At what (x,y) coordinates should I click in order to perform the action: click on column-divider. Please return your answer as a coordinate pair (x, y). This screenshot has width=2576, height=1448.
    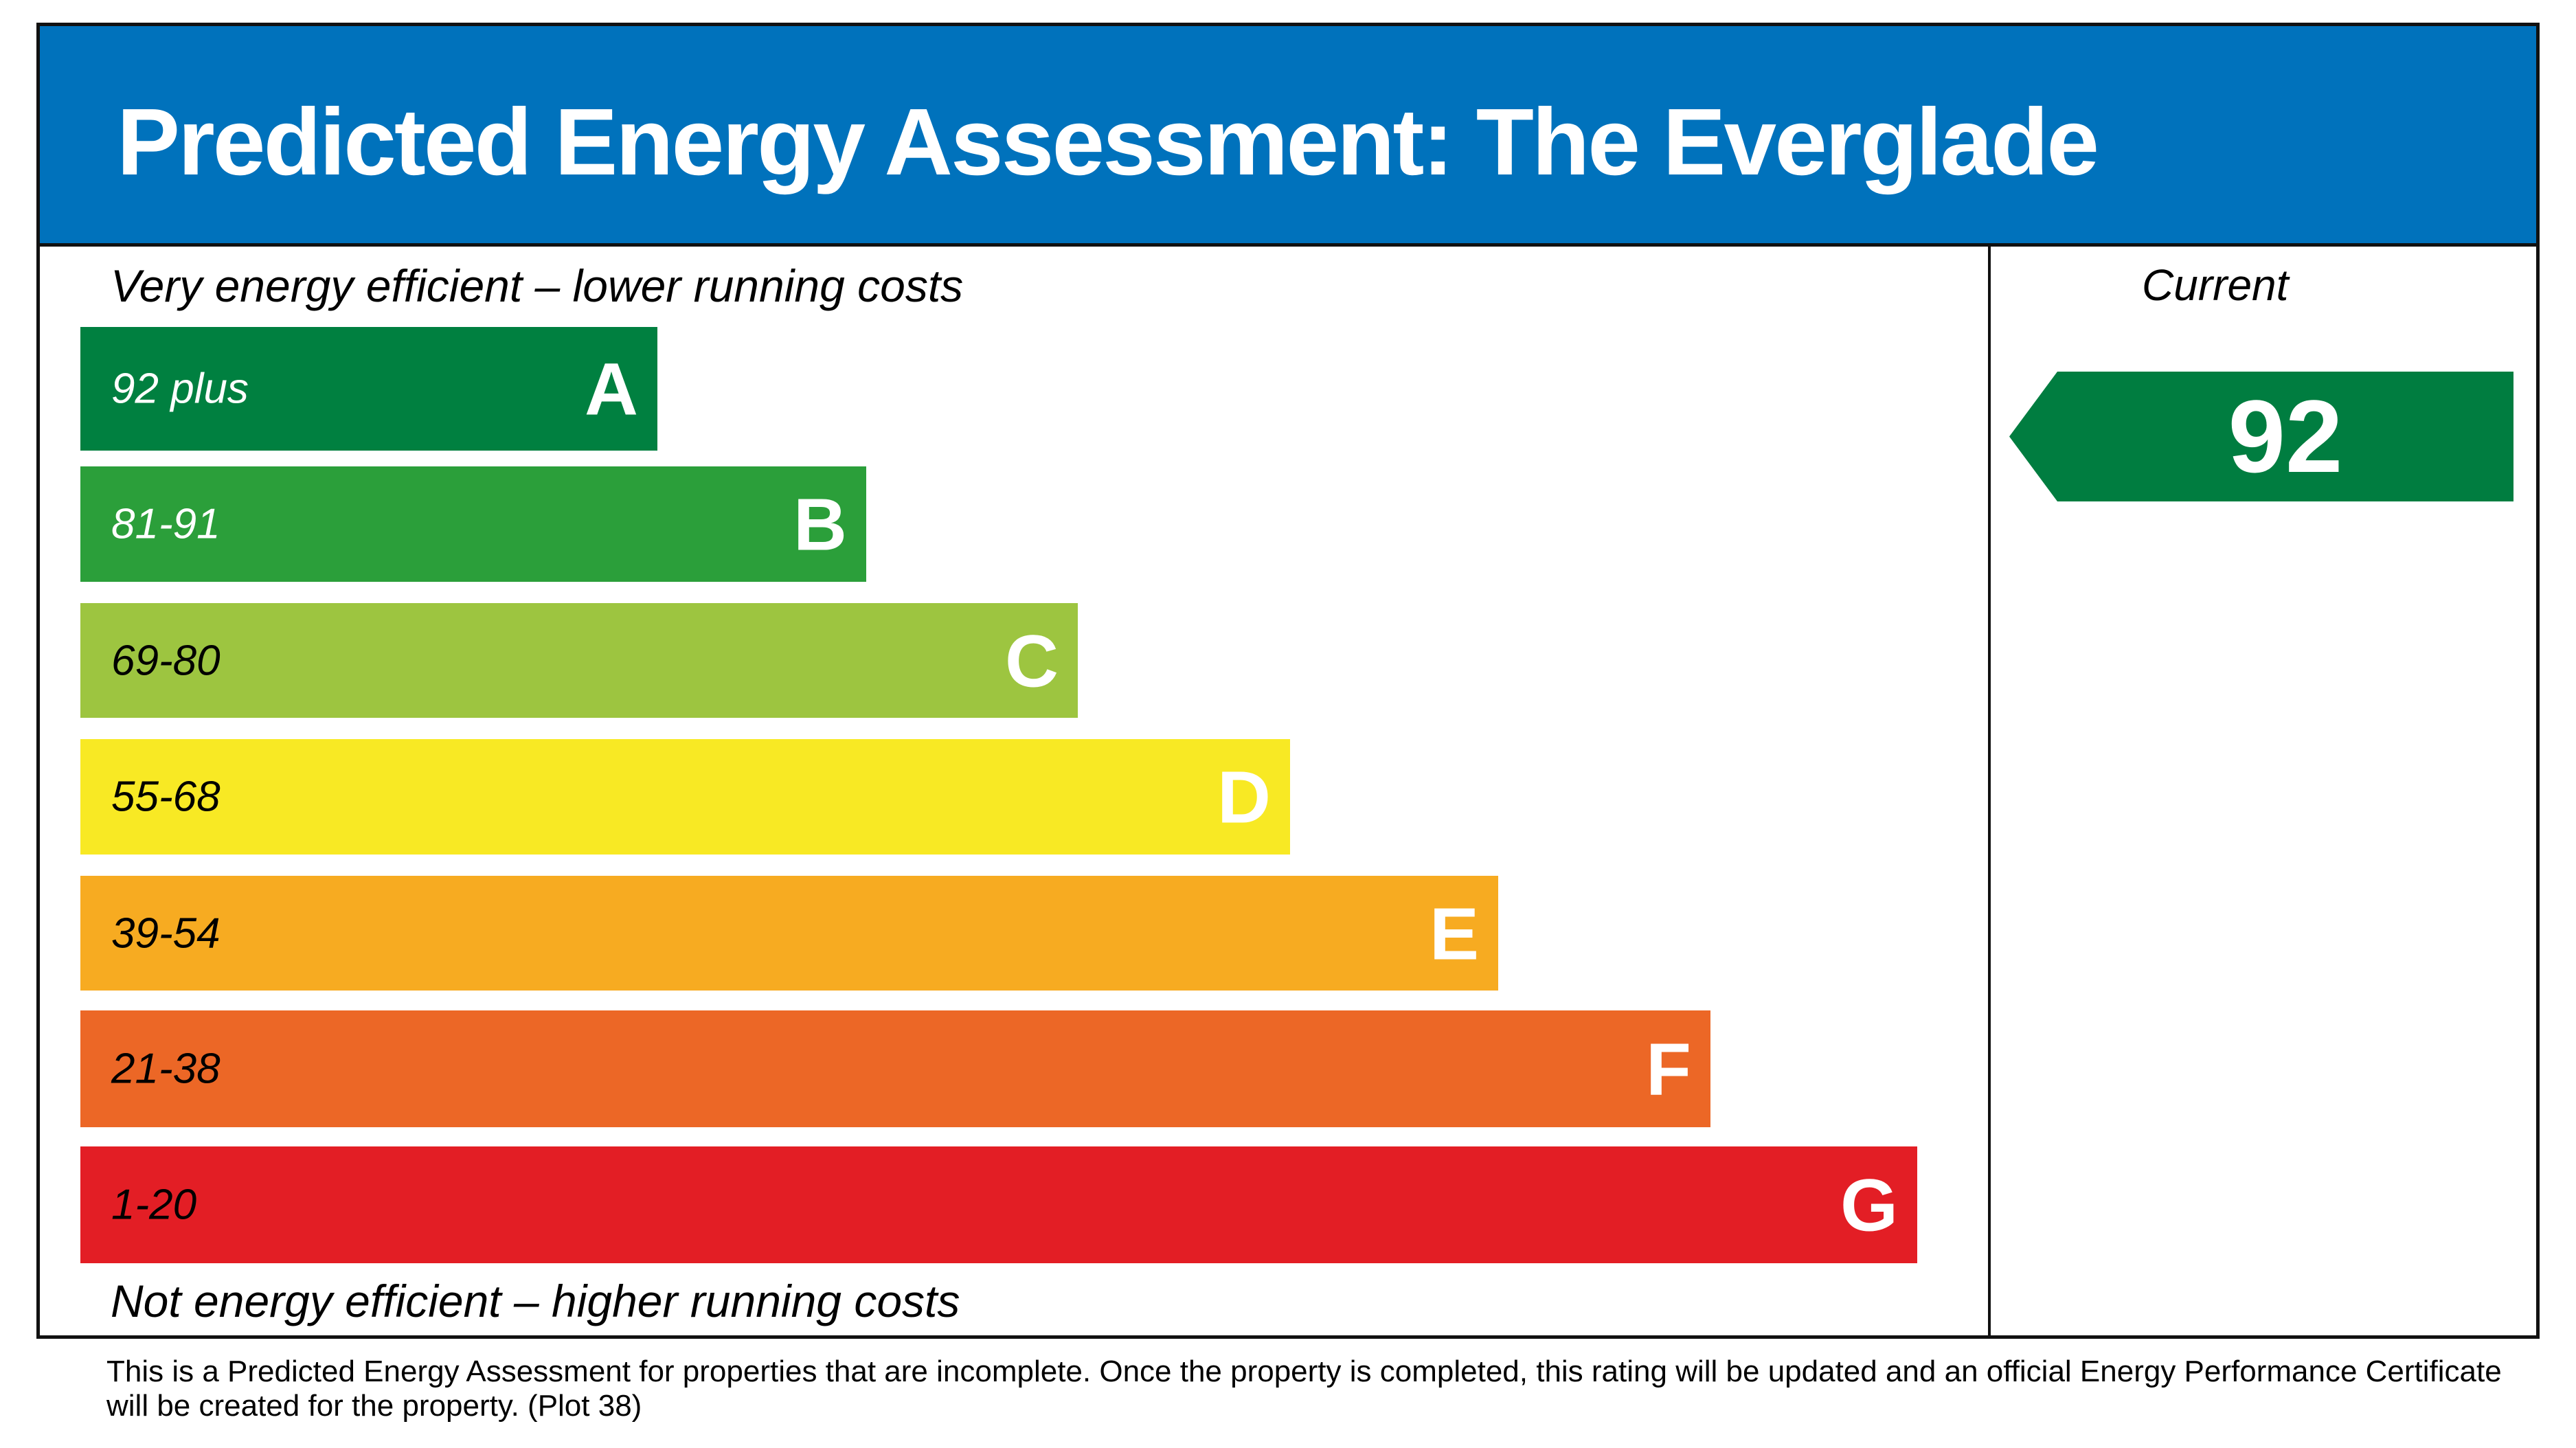
    Looking at the image, I should click on (1989, 791).